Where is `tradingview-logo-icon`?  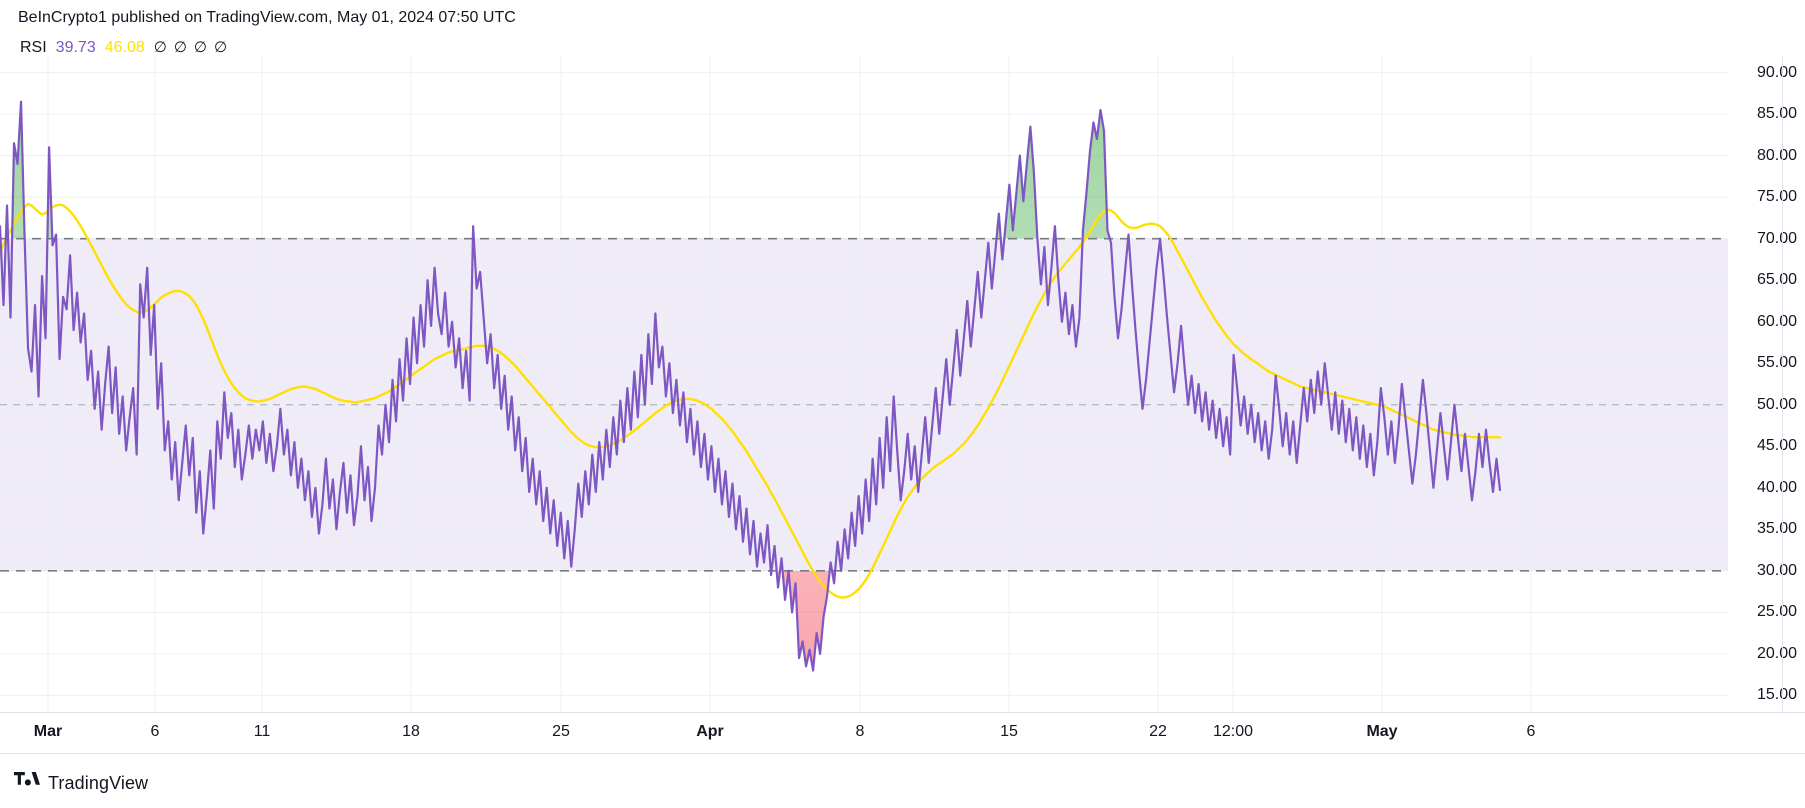 tradingview-logo-icon is located at coordinates (27, 782).